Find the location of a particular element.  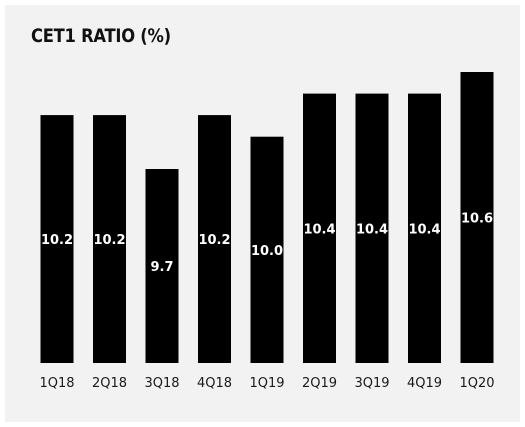

x-tick-label: 3Q19 is located at coordinates (371, 383).